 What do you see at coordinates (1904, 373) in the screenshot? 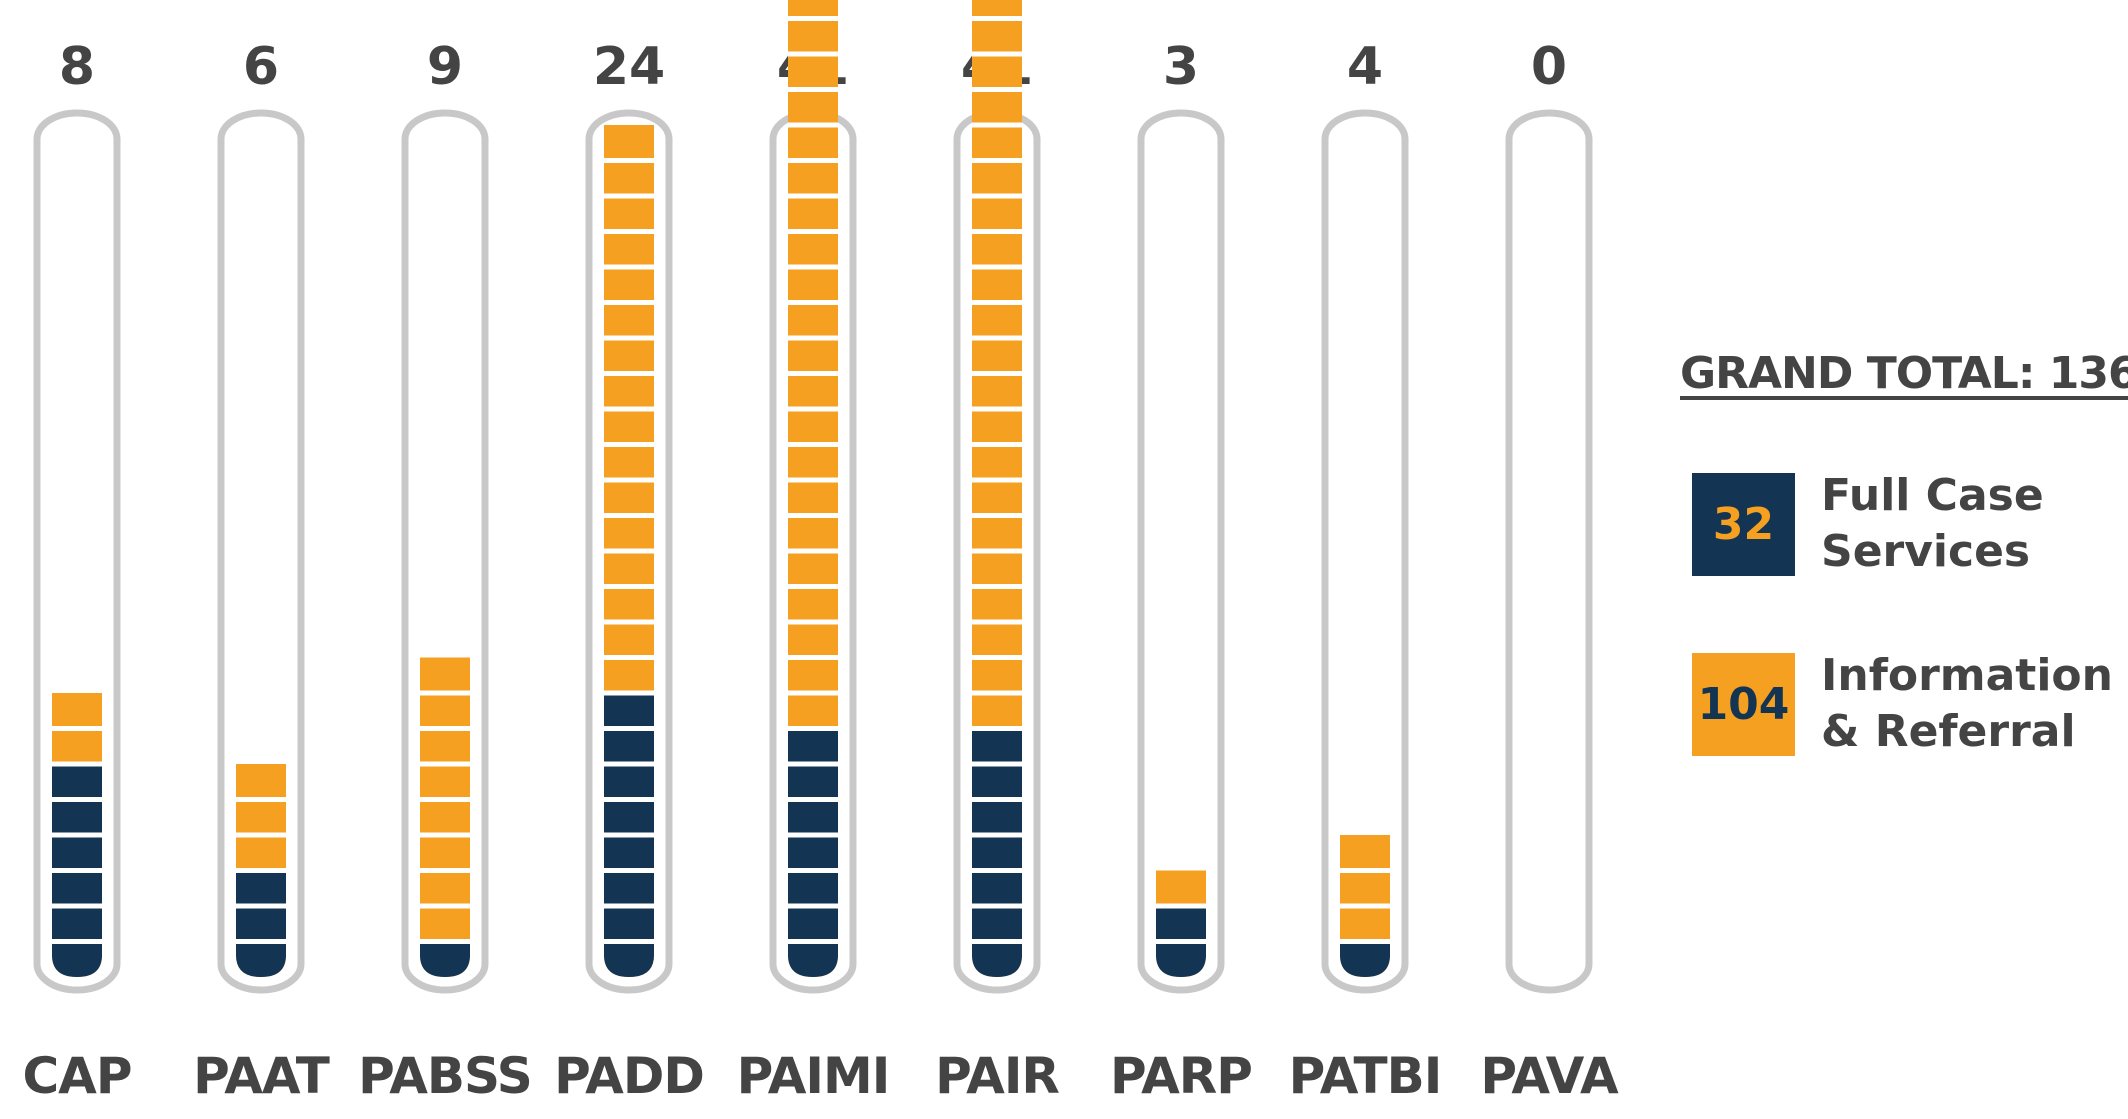
I see `grand-total: GRAND TOTAL: 136` at bounding box center [1904, 373].